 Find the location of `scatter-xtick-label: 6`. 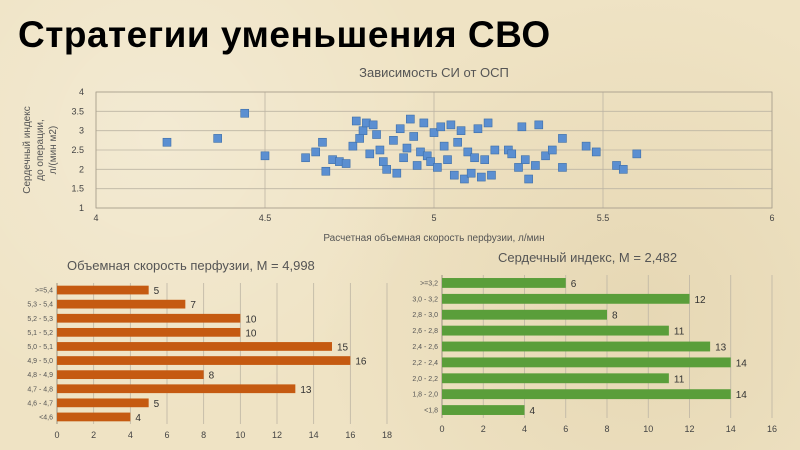

scatter-xtick-label: 6 is located at coordinates (771, 218).